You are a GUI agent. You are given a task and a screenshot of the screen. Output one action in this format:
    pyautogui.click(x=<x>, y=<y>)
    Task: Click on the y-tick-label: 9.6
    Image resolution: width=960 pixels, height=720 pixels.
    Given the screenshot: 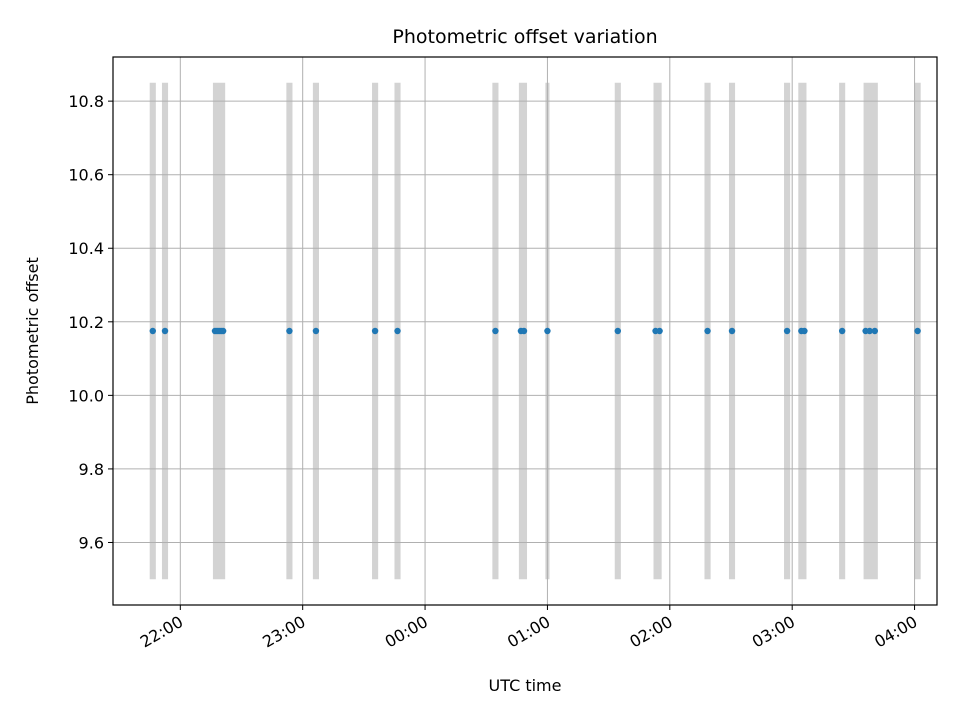 What is the action you would take?
    pyautogui.click(x=91, y=542)
    